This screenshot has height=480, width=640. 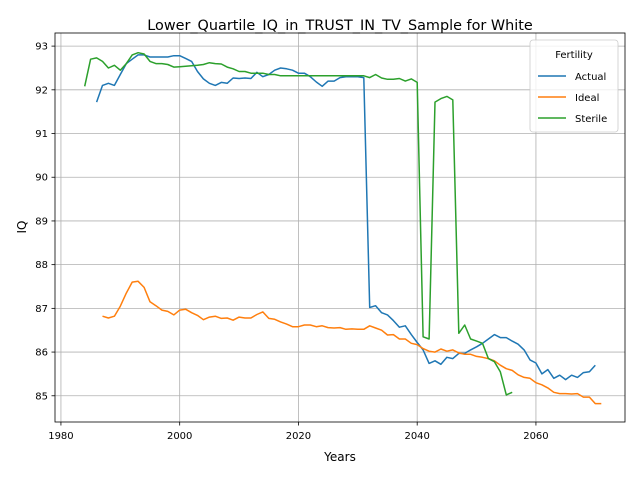 I want to click on legend-title: Fertility, so click(x=574, y=55).